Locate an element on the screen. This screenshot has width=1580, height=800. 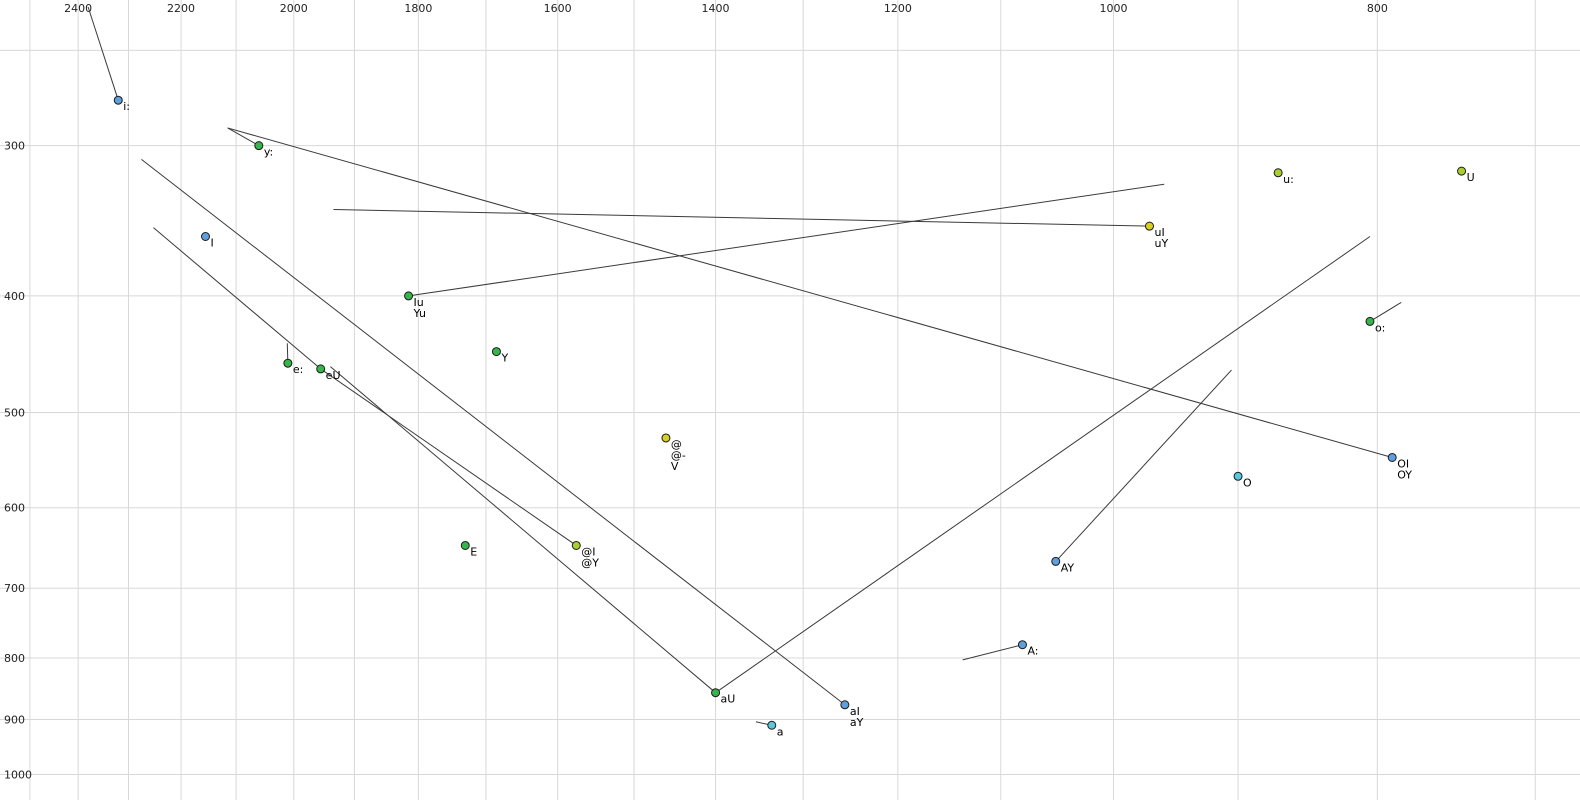
vowel-point-e: is located at coordinates (288, 363).